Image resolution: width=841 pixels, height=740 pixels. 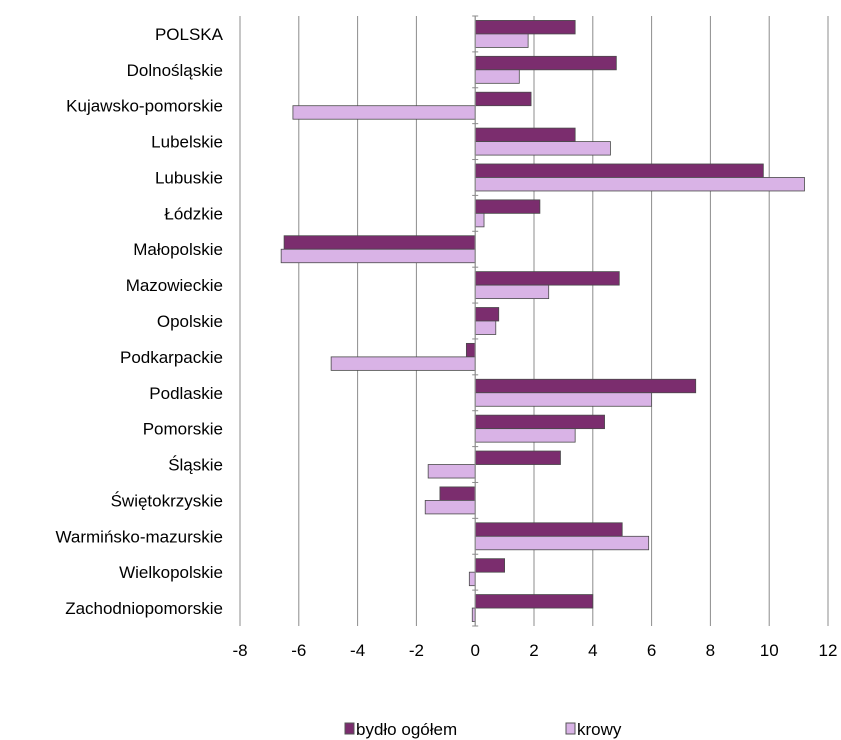 What do you see at coordinates (187, 142) in the screenshot?
I see `category-label: Lubelskie` at bounding box center [187, 142].